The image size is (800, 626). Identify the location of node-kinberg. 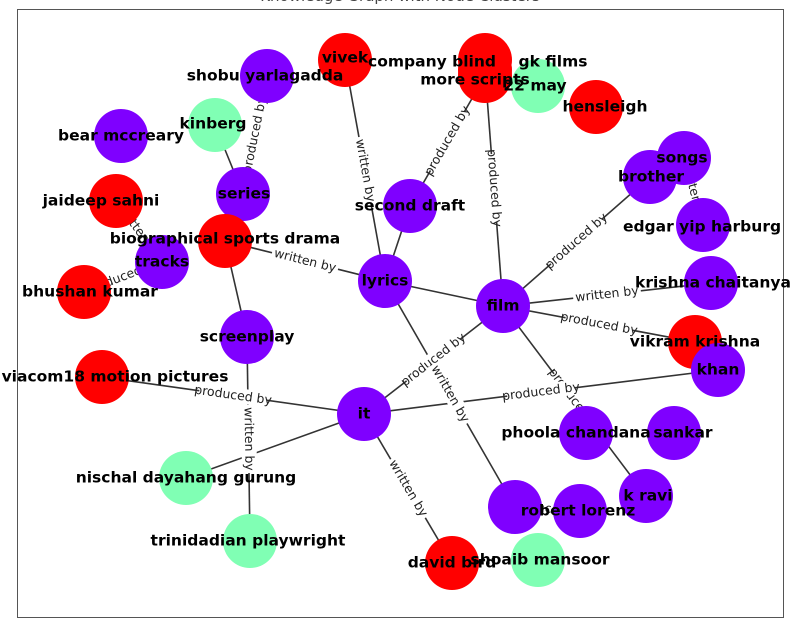
(215, 125).